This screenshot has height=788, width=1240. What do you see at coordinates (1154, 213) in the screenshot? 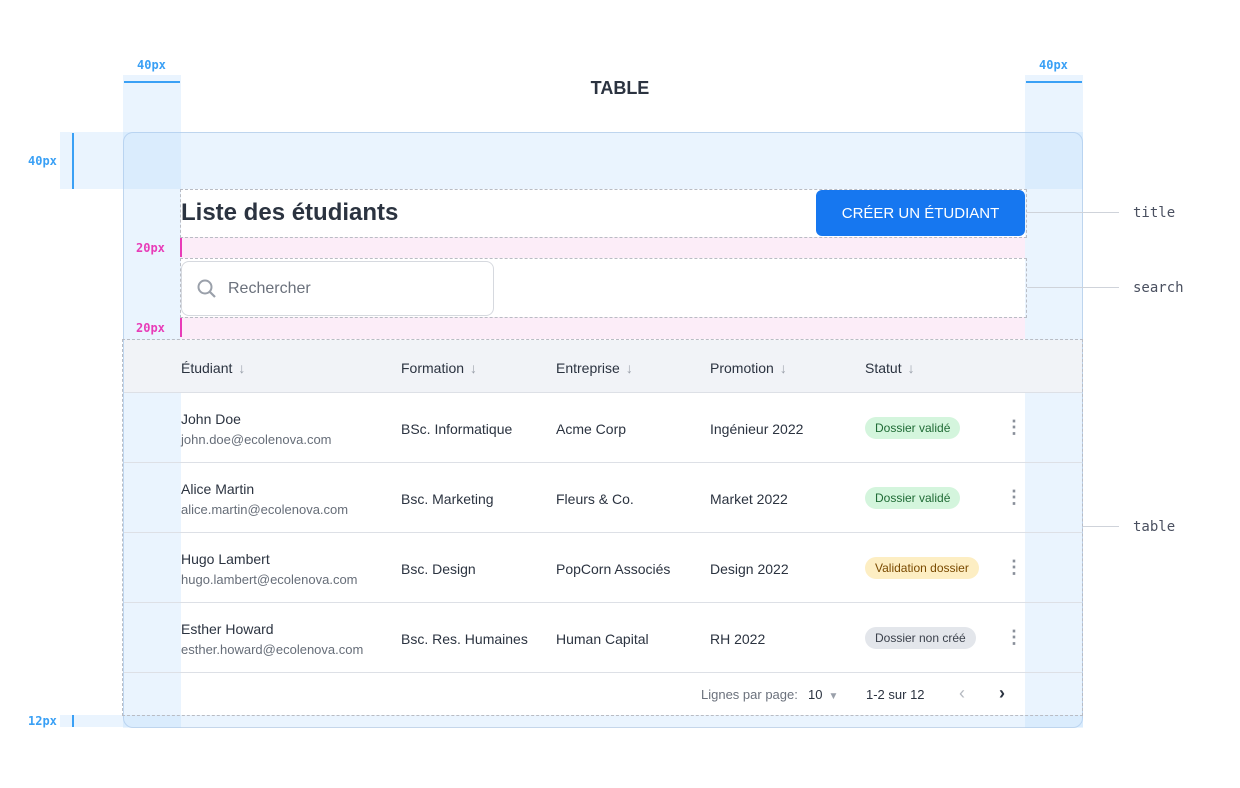
I see `title-annotation: title` at bounding box center [1154, 213].